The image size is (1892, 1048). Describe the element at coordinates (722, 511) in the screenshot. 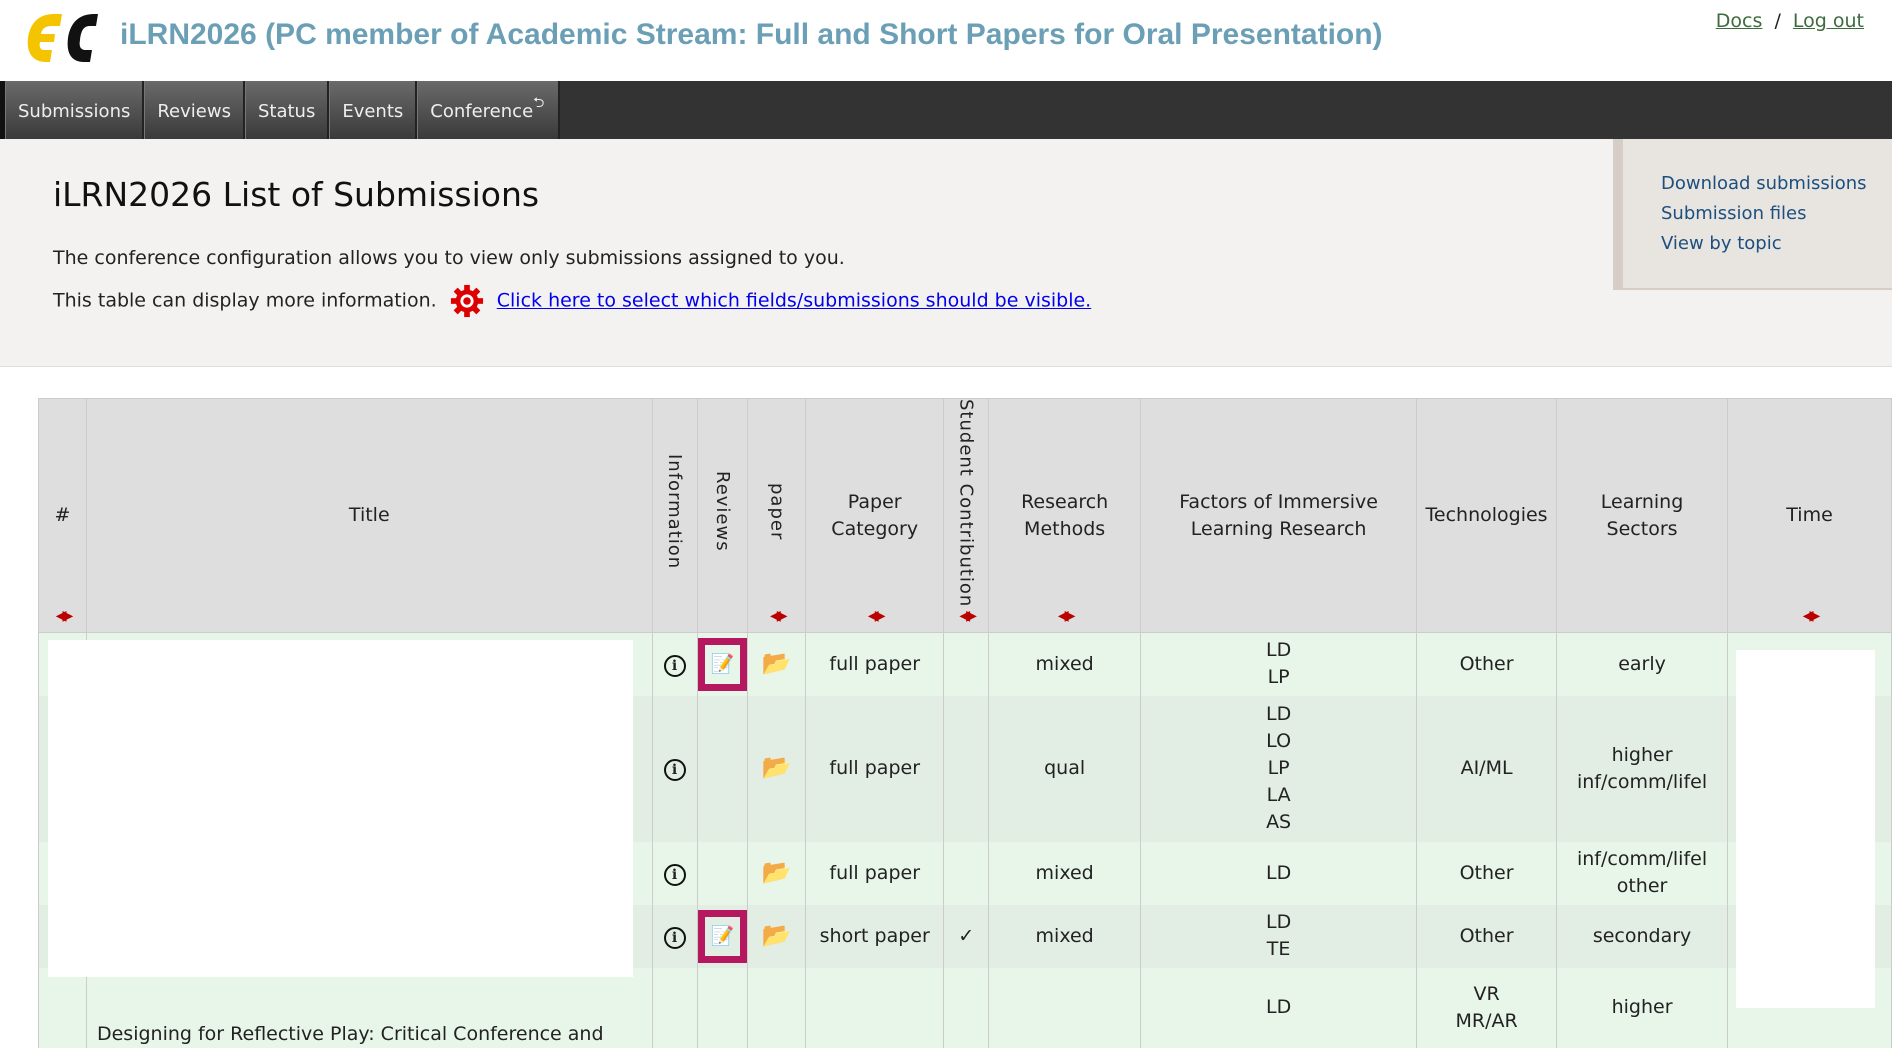

I see `col-reviews-label: Reviews` at that location.